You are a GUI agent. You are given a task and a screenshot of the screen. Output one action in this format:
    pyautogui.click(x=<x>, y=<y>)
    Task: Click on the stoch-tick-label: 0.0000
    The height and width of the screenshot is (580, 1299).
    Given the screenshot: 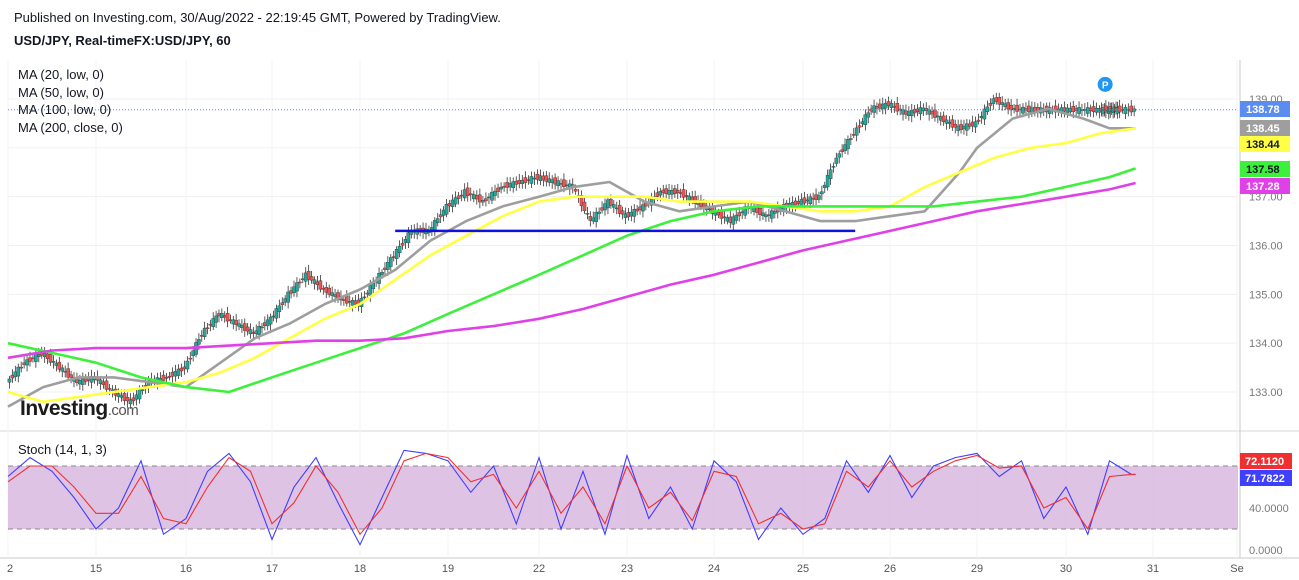 What is the action you would take?
    pyautogui.click(x=1266, y=551)
    